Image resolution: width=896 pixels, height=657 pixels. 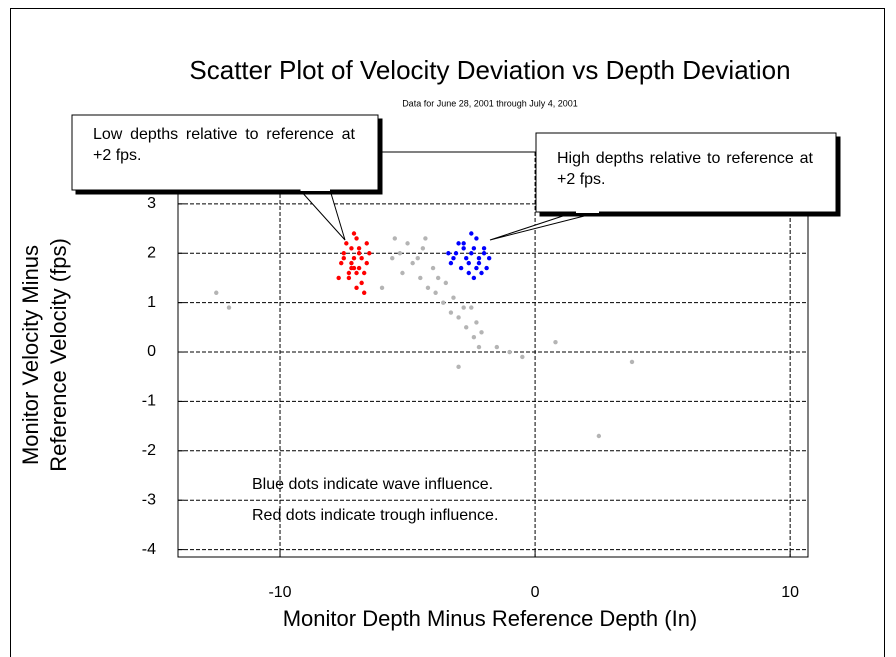 I want to click on annotation: Blue dots indicate wave influence., so click(x=372, y=484).